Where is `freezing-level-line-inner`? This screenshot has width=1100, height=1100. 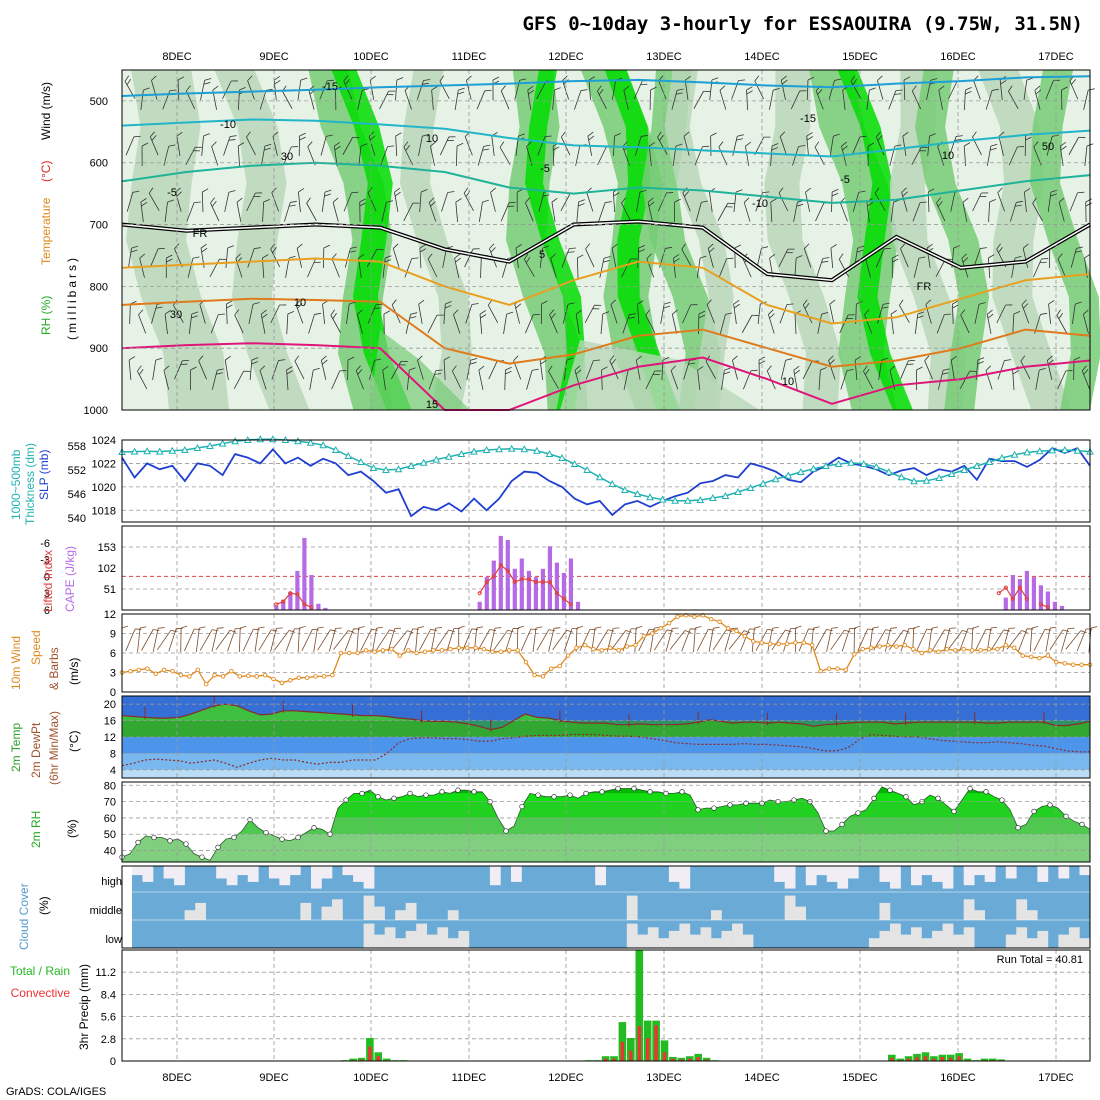
freezing-level-line-inner is located at coordinates (606, 250).